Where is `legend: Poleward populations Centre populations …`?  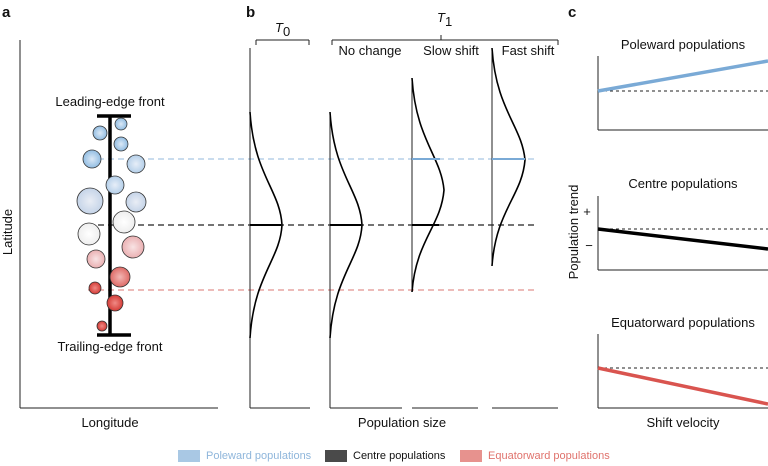
legend: Poleward populations Centre populations … is located at coordinates (384, 457).